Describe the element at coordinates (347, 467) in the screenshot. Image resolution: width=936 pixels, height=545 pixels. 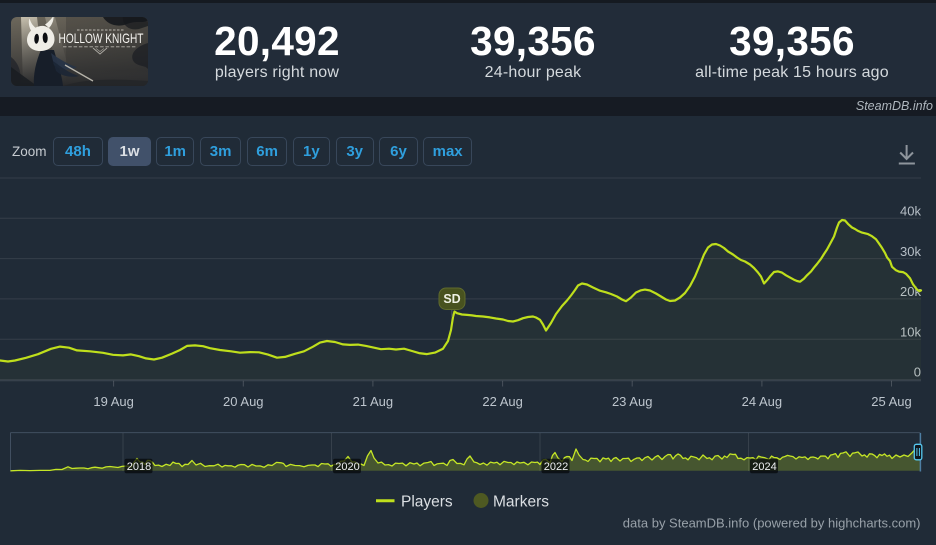
I see `svg-text: 2020` at that location.